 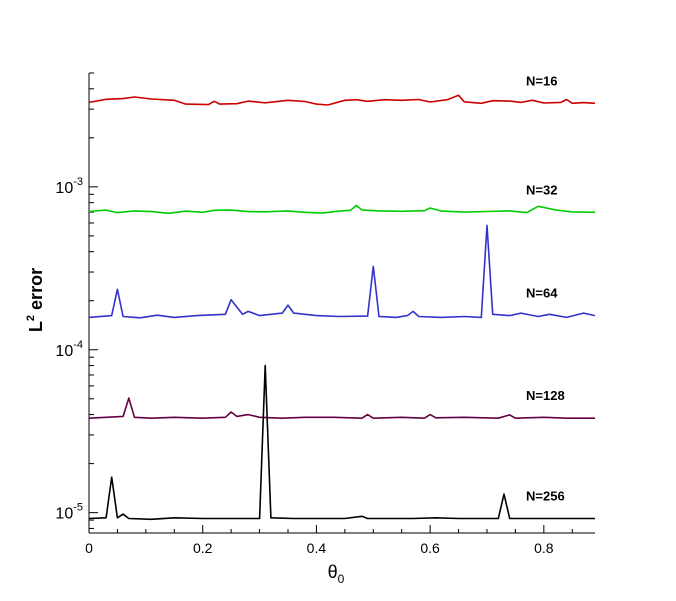 I want to click on x-tick-label: 0, so click(x=89, y=548).